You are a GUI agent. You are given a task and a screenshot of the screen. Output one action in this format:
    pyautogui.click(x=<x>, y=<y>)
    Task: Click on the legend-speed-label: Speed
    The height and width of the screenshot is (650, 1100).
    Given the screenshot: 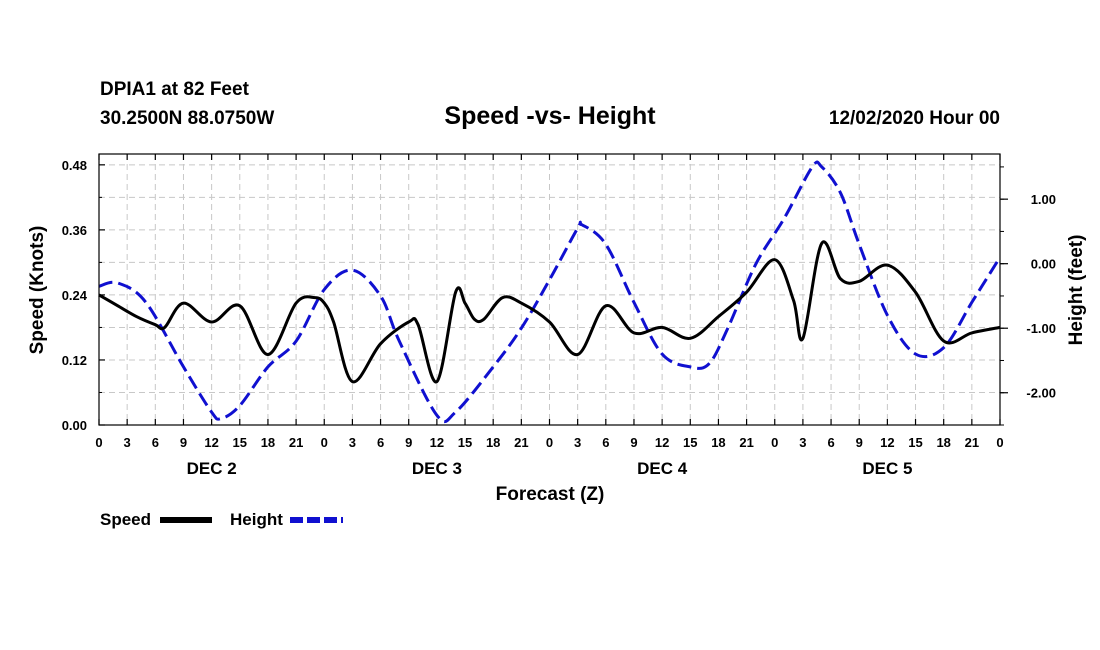 What is the action you would take?
    pyautogui.click(x=125, y=519)
    